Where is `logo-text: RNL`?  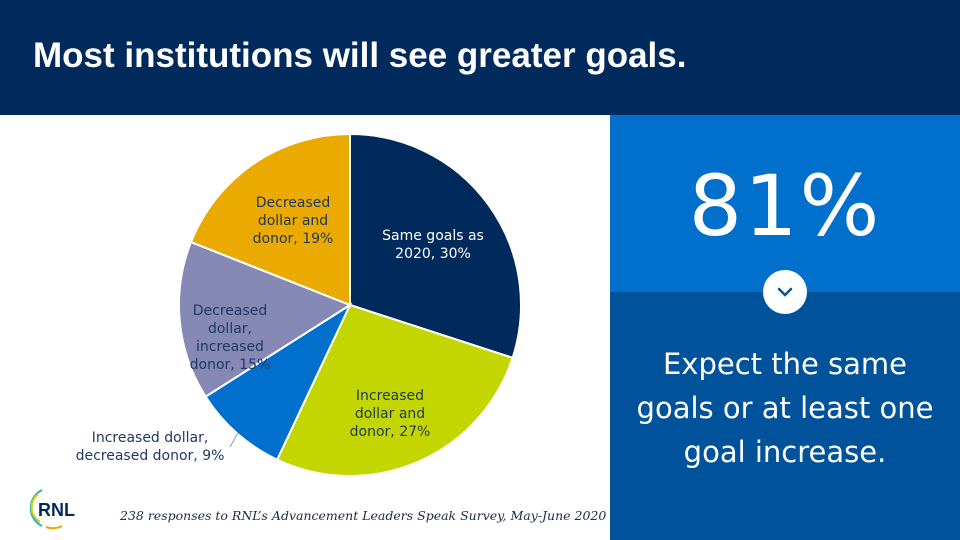 logo-text: RNL is located at coordinates (56, 510).